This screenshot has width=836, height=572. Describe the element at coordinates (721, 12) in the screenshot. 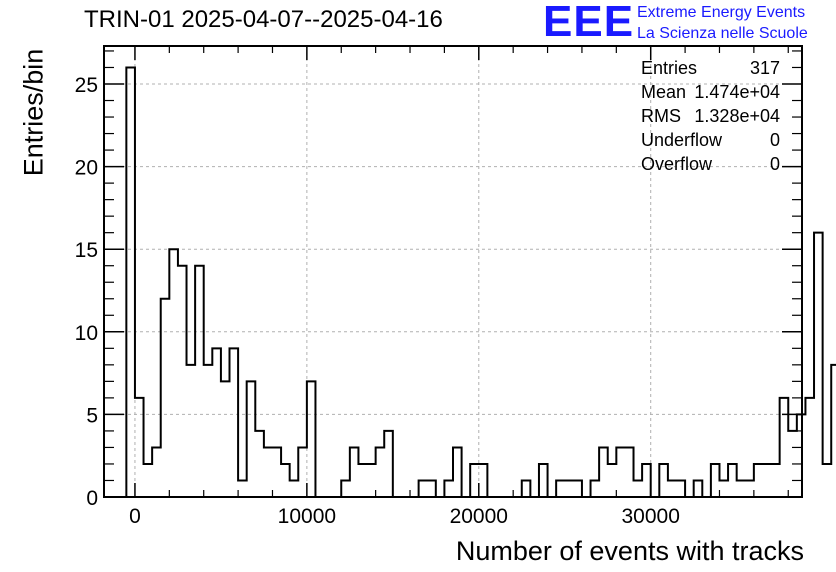

I see `logo-line-1: Extreme Energy Events` at that location.